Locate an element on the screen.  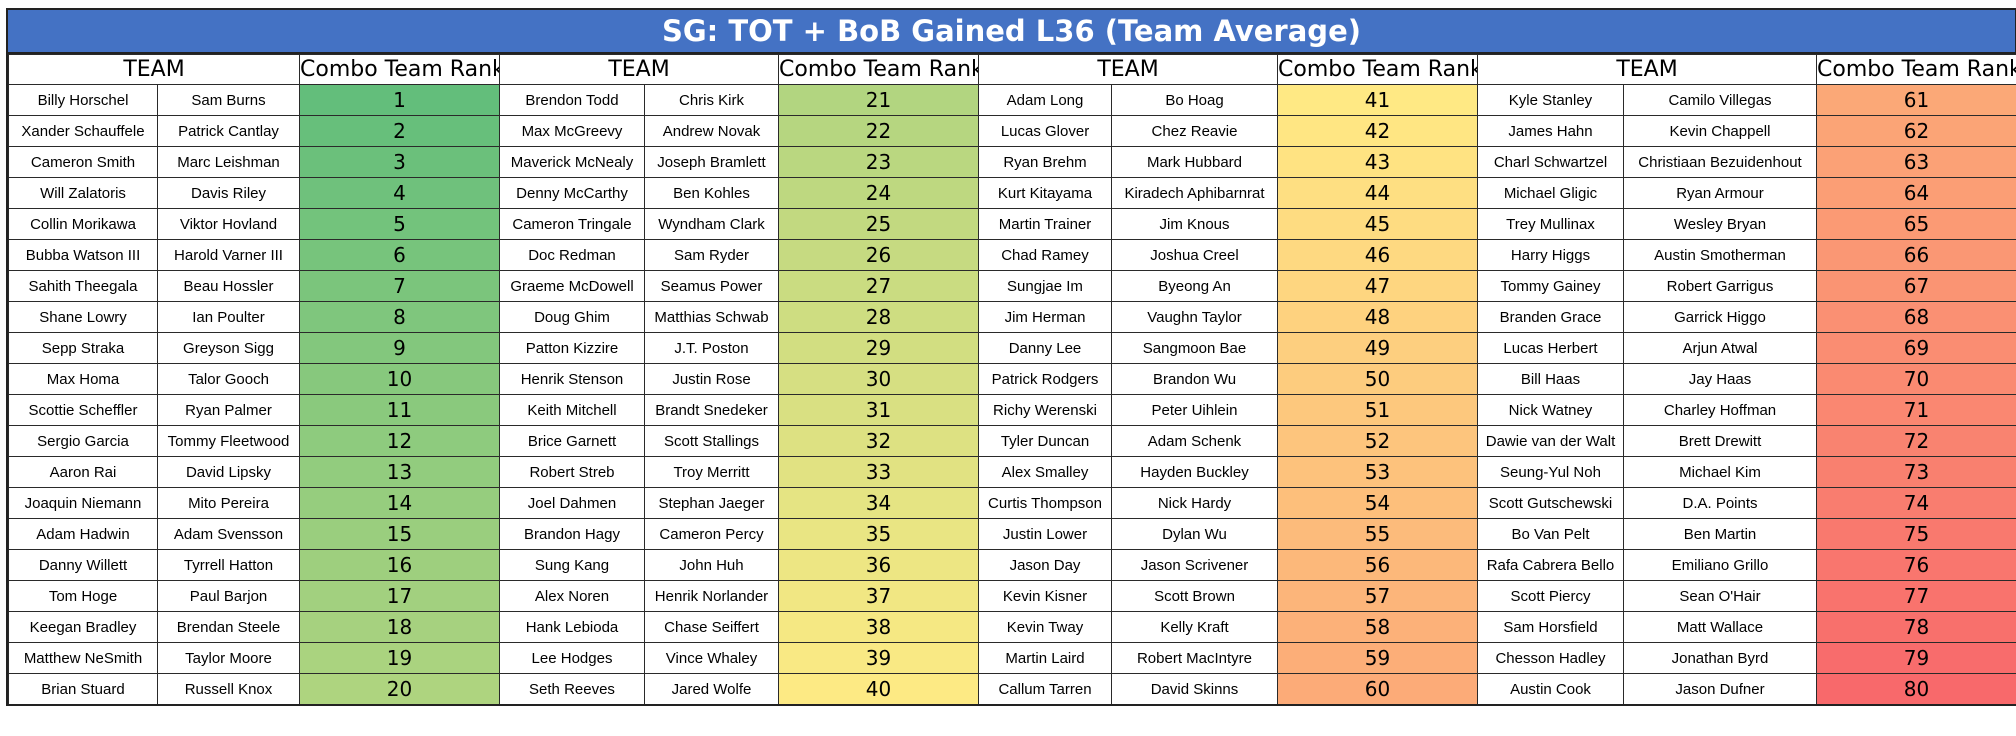
player-1-cell: Doc Redman is located at coordinates (572, 255).